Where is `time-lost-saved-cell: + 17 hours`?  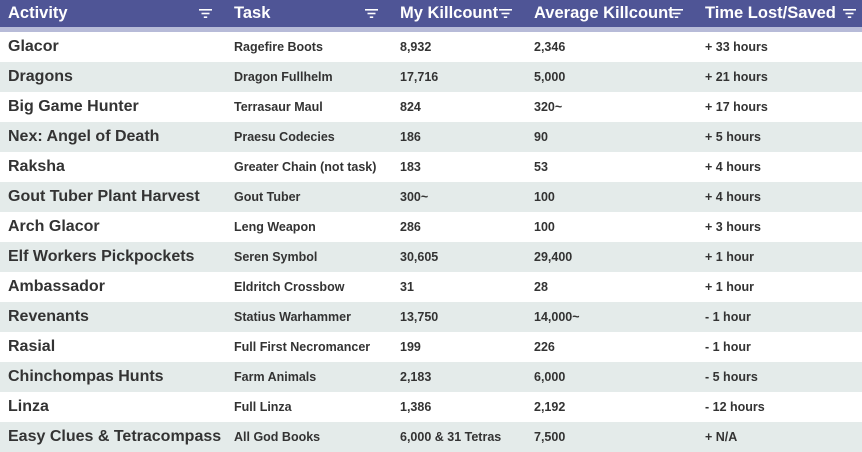 time-lost-saved-cell: + 17 hours is located at coordinates (736, 107).